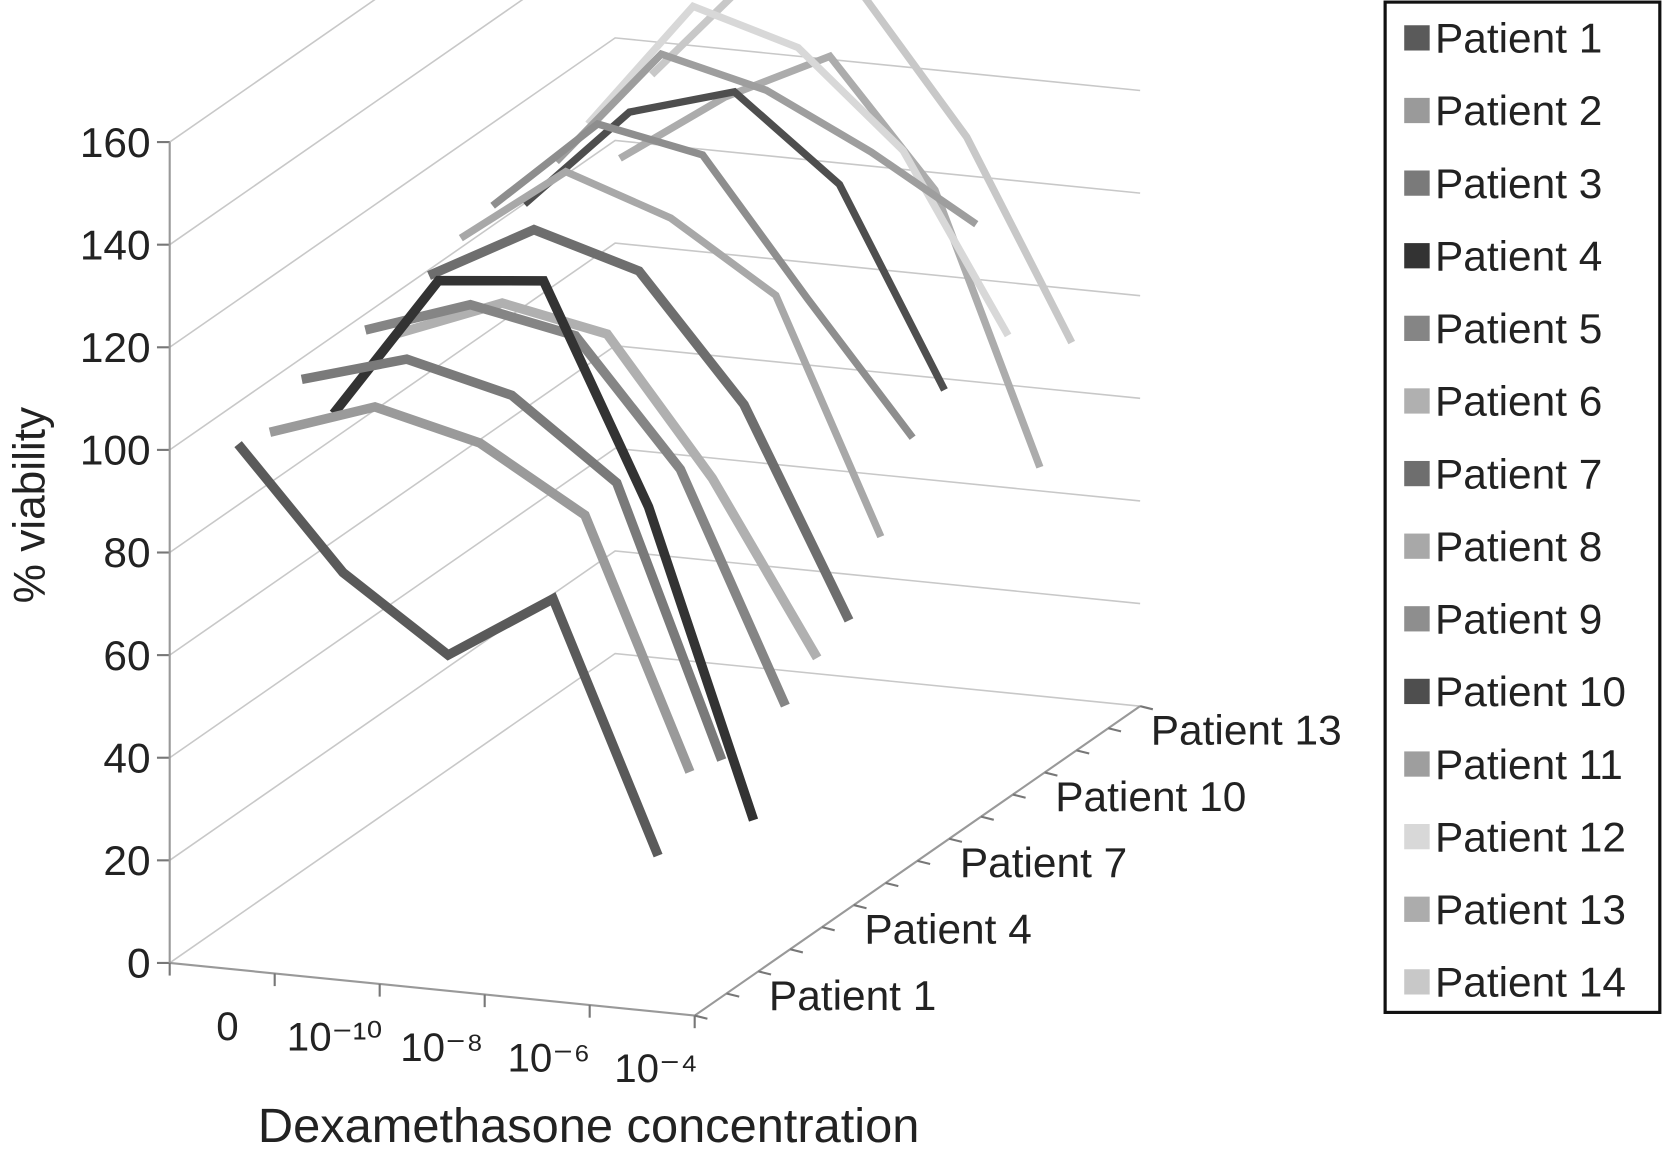 This screenshot has height=1165, width=1663. Describe the element at coordinates (335, 1036) in the screenshot. I see `x-tick-label: 10⁻¹⁰` at that location.